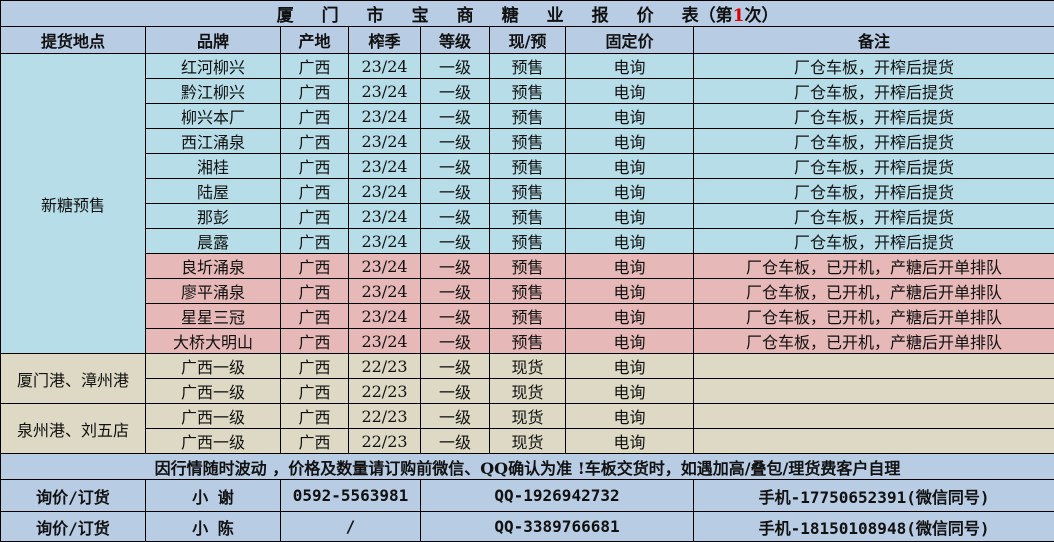  Describe the element at coordinates (455, 40) in the screenshot. I see `header-grade: 等级` at that location.